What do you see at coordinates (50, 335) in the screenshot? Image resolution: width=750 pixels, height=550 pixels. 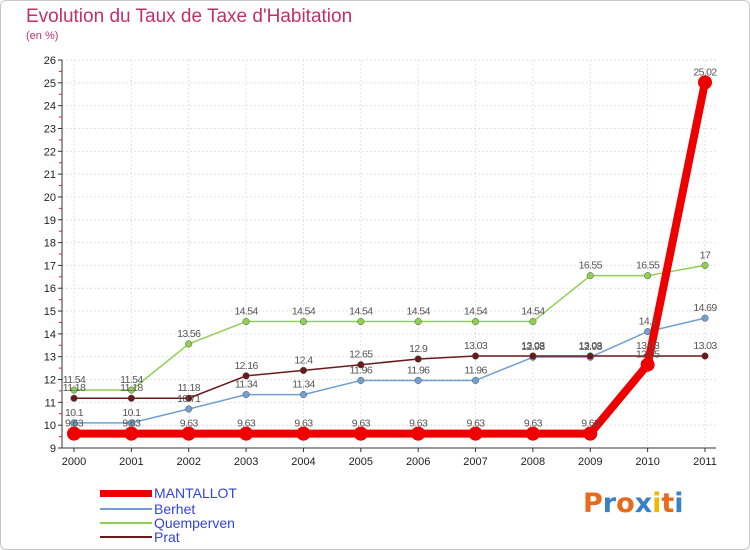 I see `y-tick-label: 14` at bounding box center [50, 335].